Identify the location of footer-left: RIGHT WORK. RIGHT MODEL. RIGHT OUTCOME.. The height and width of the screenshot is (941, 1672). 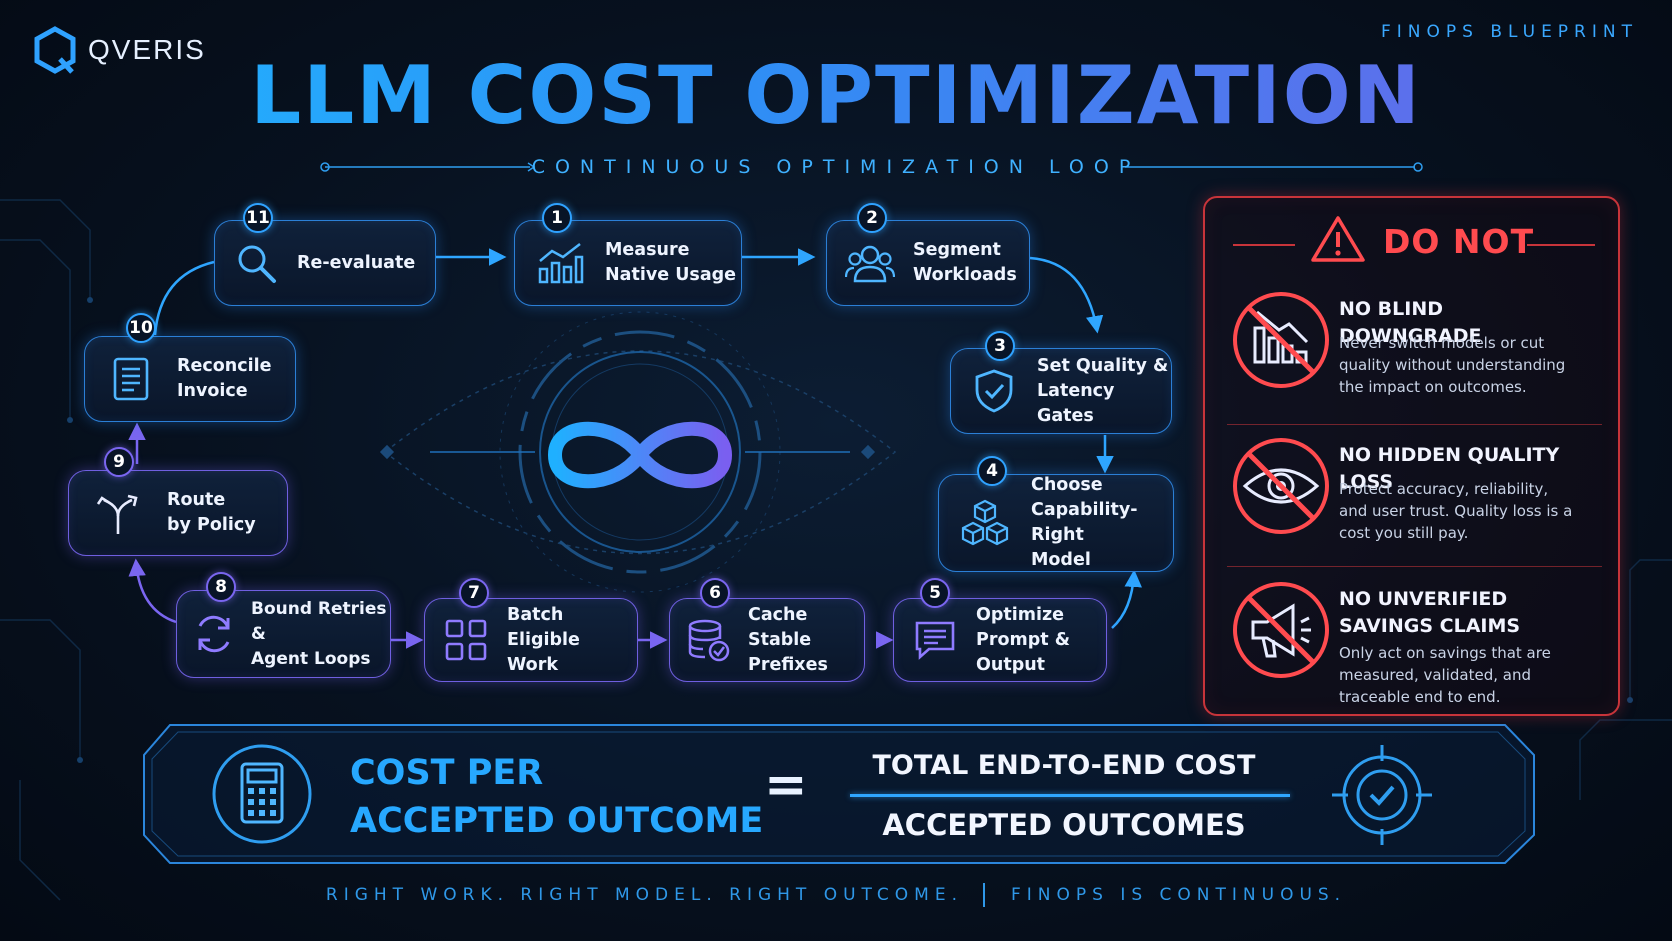
(644, 895).